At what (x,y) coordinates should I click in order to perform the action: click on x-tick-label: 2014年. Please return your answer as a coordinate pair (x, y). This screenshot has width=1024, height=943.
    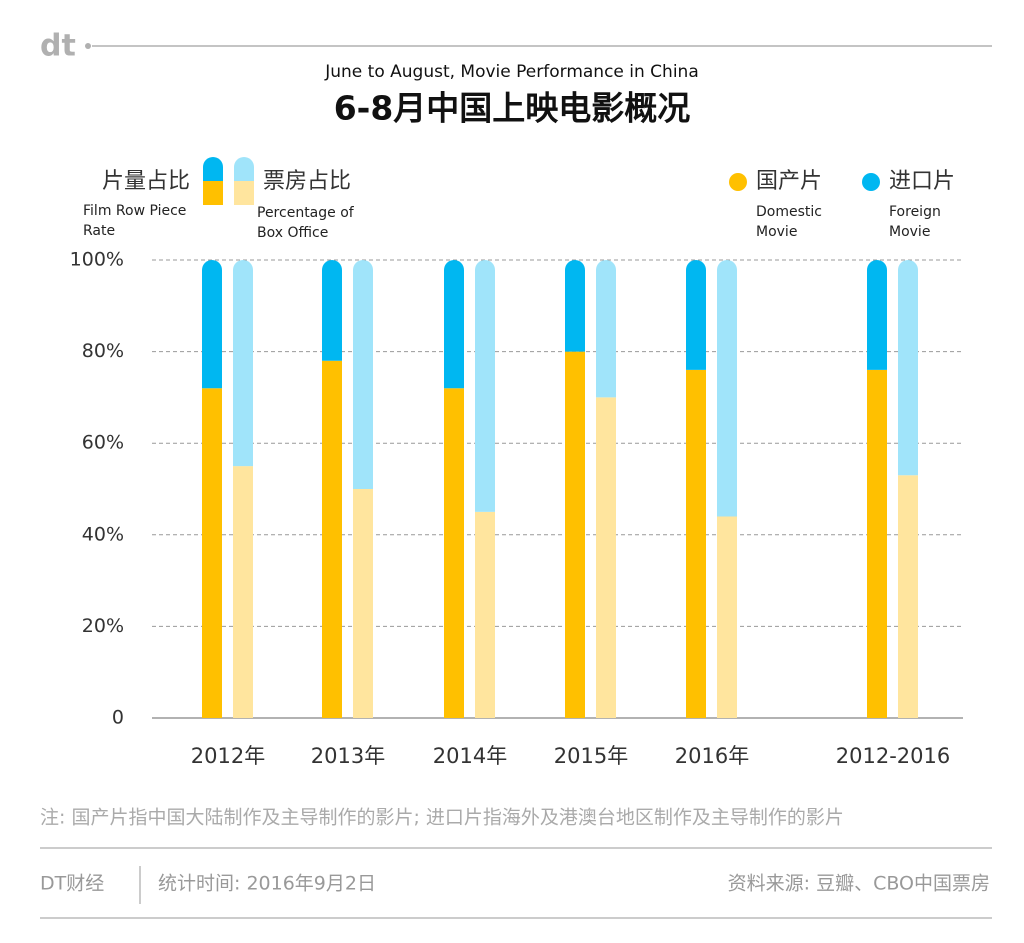
    Looking at the image, I should click on (470, 756).